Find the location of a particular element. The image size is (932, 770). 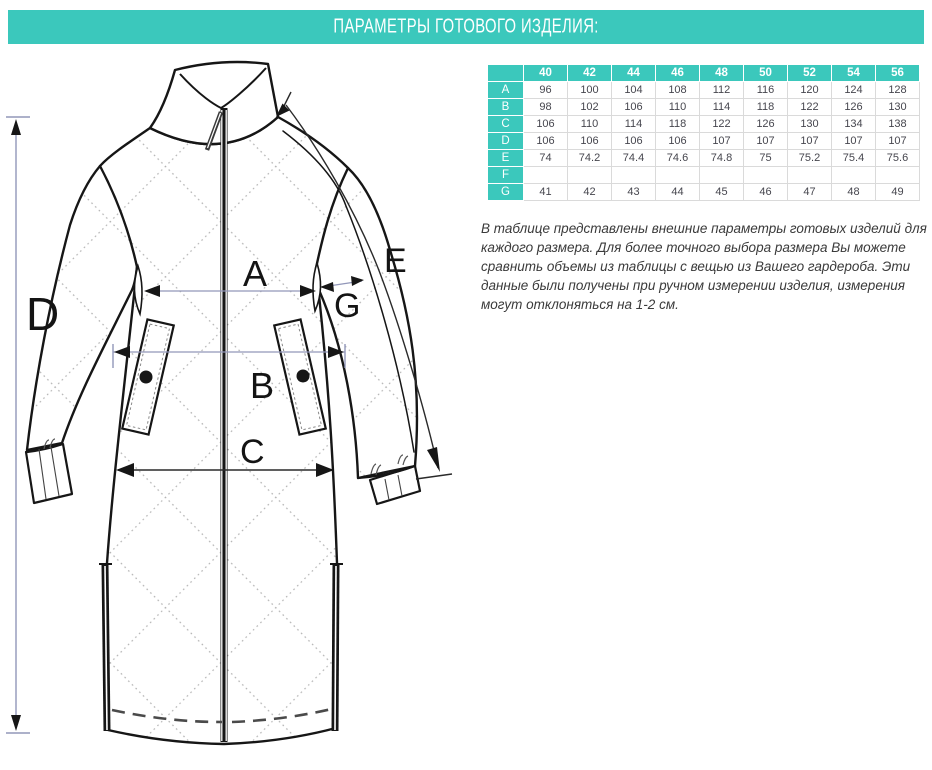

size-column-header: 48 is located at coordinates (721, 73).